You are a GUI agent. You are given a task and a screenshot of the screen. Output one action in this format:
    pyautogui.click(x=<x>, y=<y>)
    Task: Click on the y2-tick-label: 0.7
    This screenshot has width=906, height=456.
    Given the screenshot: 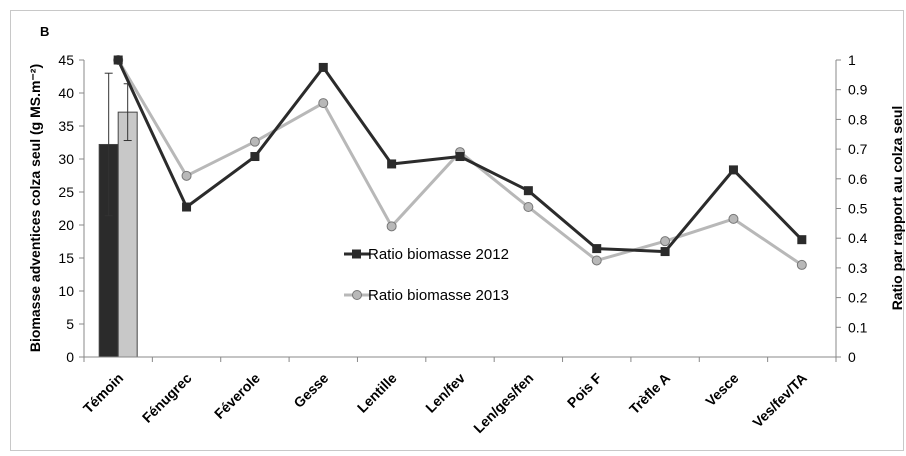 What is the action you would take?
    pyautogui.click(x=858, y=149)
    